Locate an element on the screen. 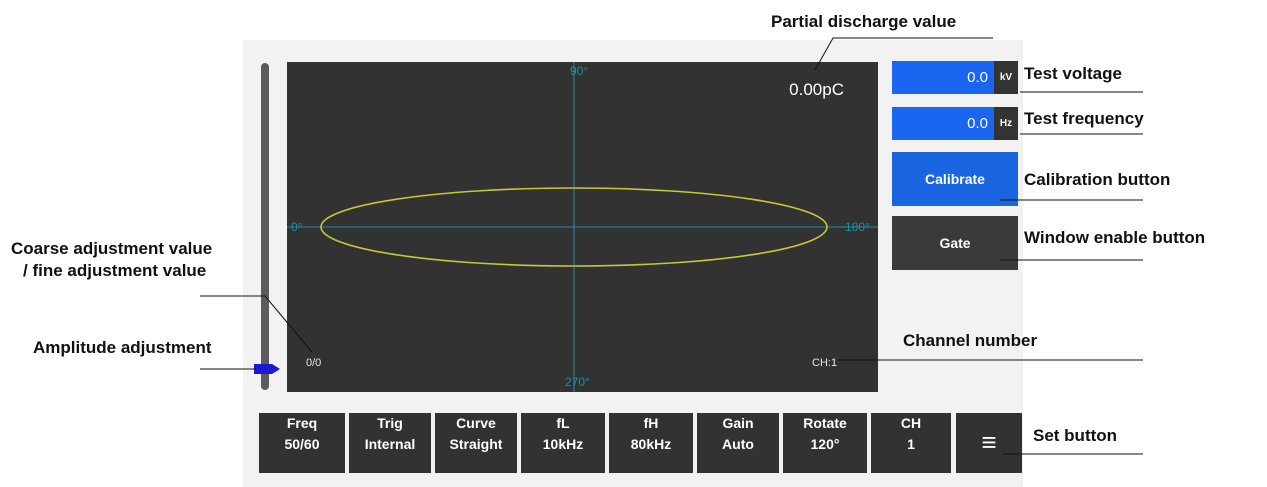  partial-discharge-value: 0.00pC is located at coordinates (816, 89).